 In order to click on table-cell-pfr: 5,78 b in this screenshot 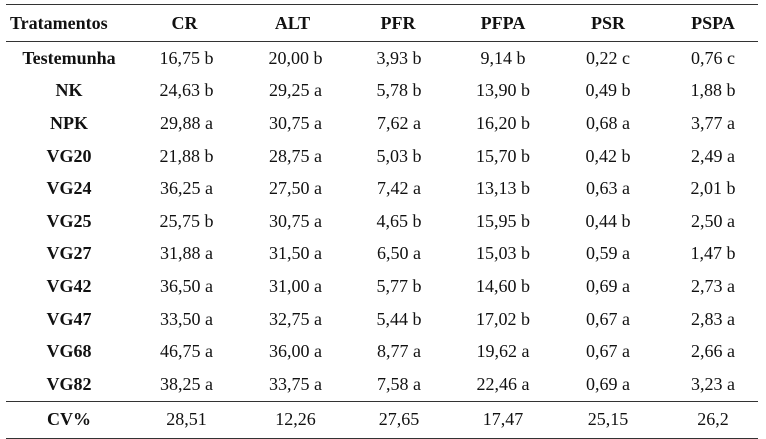, I will do `click(399, 90)`.